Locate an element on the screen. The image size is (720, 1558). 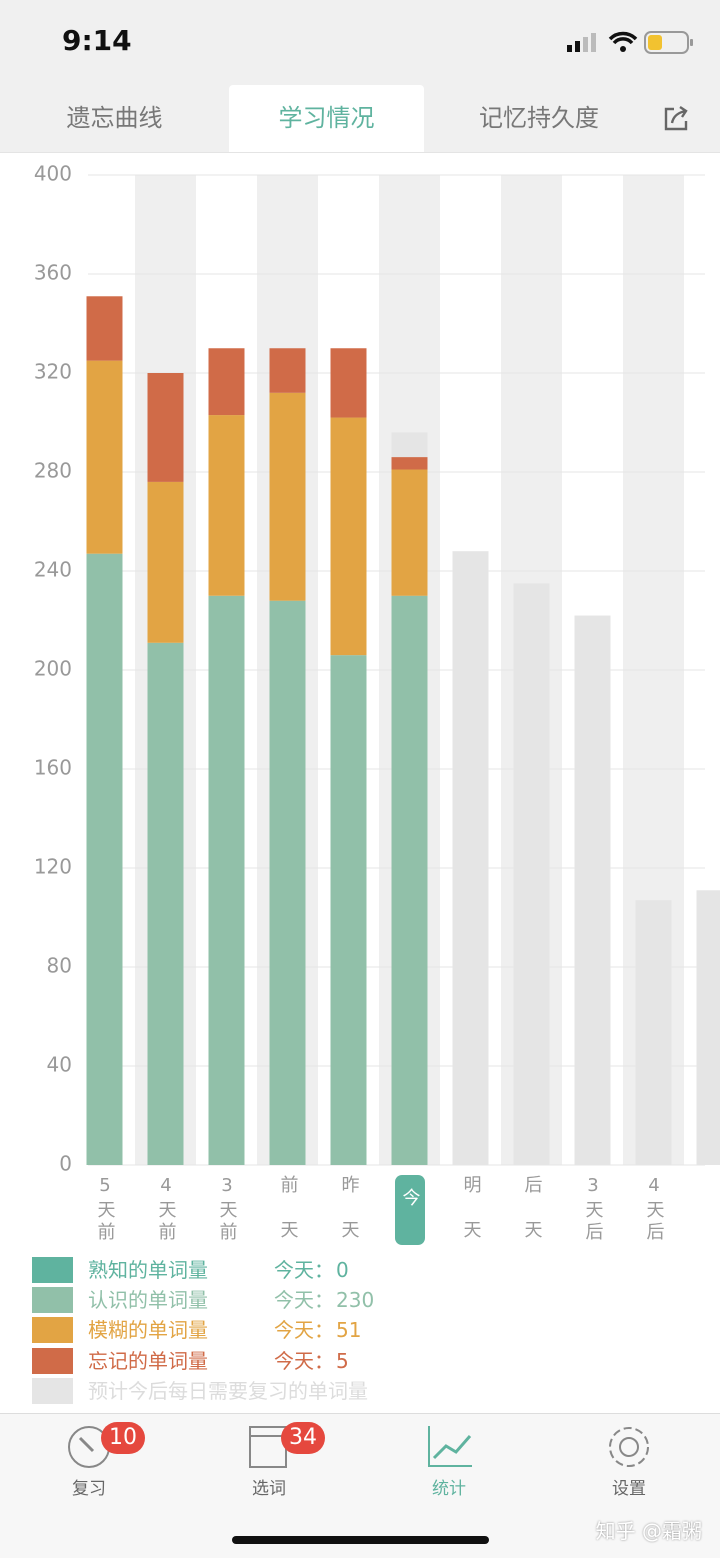
x-tick-label: 明天 is located at coordinates (471, 1220).